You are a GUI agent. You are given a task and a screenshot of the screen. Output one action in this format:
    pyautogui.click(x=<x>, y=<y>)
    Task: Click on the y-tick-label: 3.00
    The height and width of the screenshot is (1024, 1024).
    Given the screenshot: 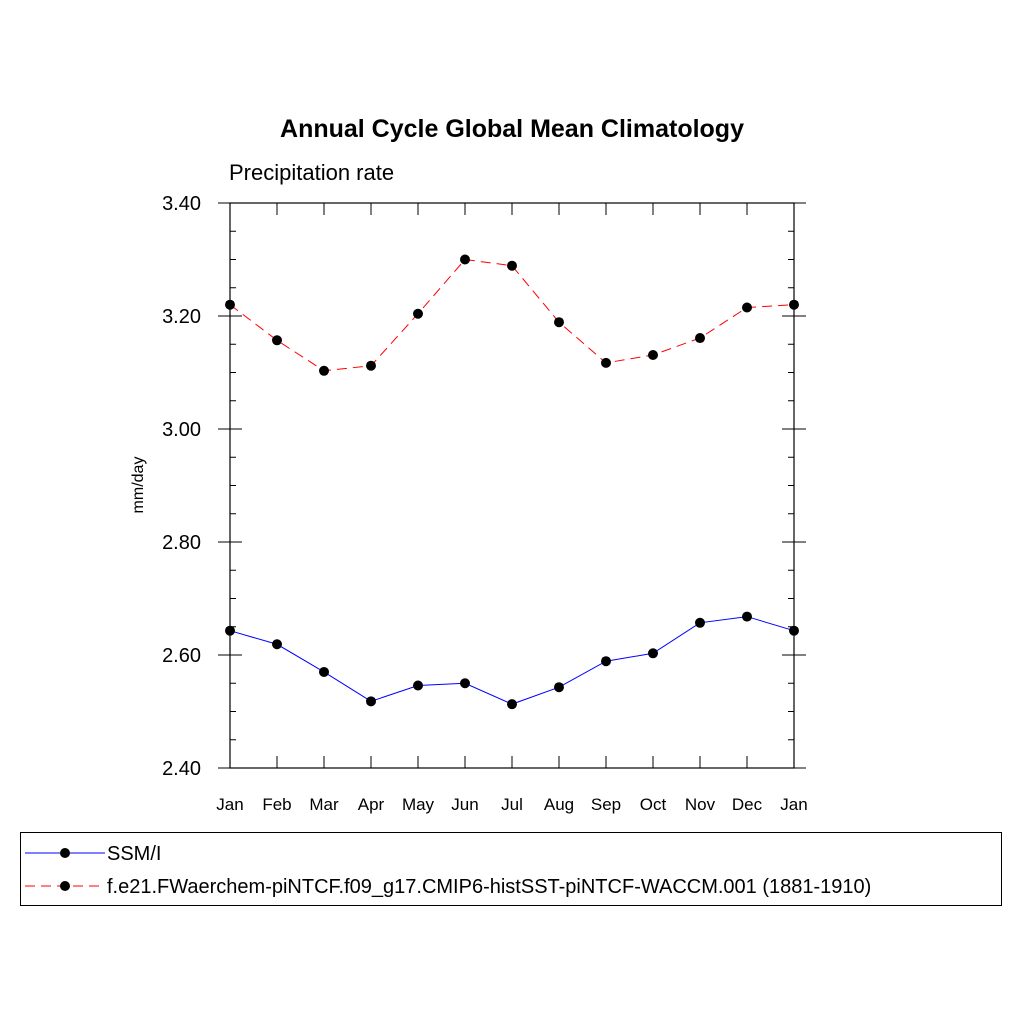 What is the action you would take?
    pyautogui.click(x=181, y=430)
    